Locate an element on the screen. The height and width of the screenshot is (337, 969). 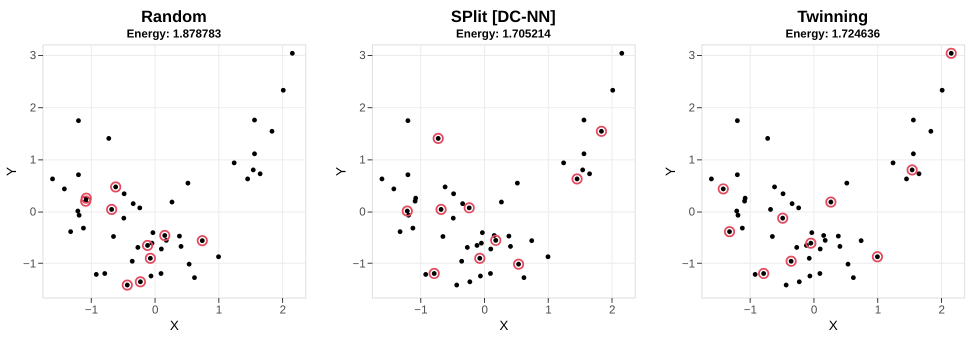
chart-subtitle: Energy: 1.878783 is located at coordinates (174, 34).